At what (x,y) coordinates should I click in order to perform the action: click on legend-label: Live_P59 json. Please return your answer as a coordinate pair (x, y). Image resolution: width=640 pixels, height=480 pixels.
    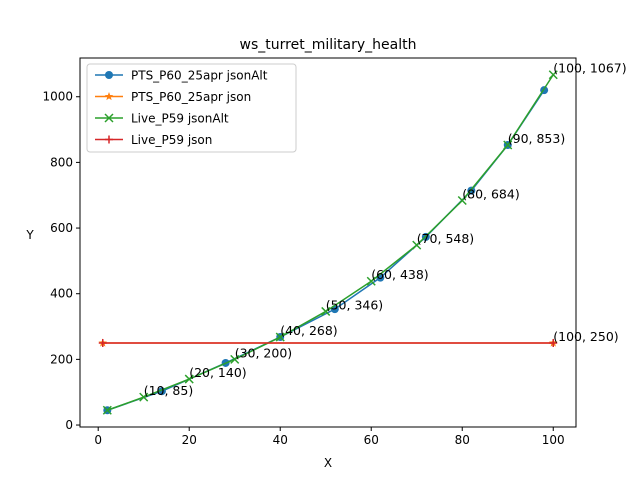
    Looking at the image, I should click on (171, 140).